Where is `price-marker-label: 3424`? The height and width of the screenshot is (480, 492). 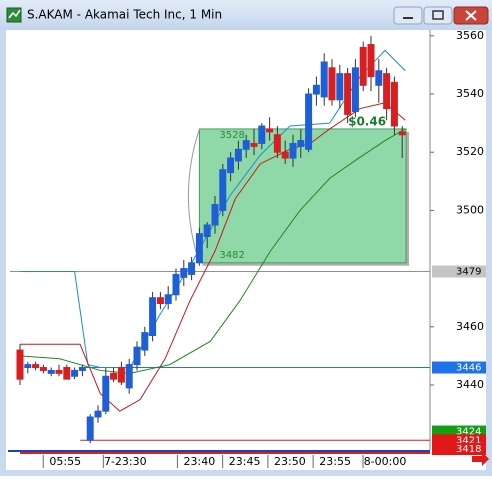 price-marker-label: 3424 is located at coordinates (468, 432).